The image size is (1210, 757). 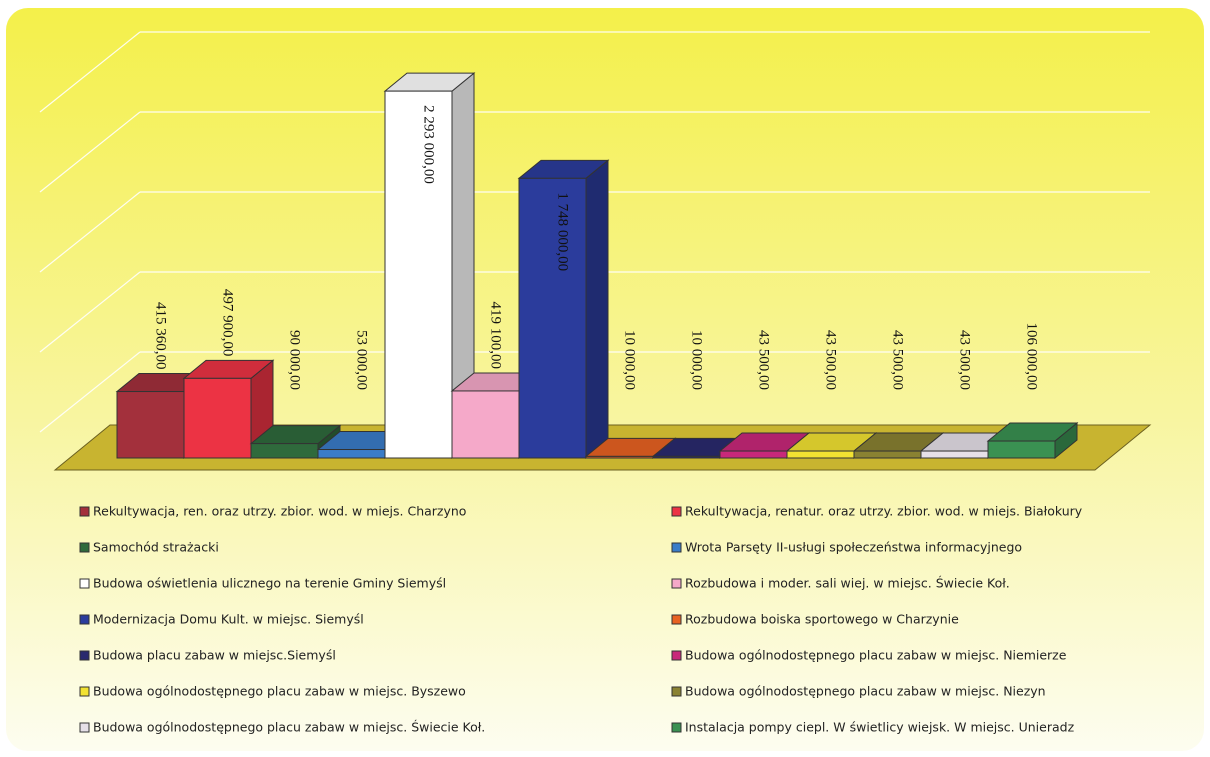 I want to click on value-label: 415 360,00, so click(x=161, y=336).